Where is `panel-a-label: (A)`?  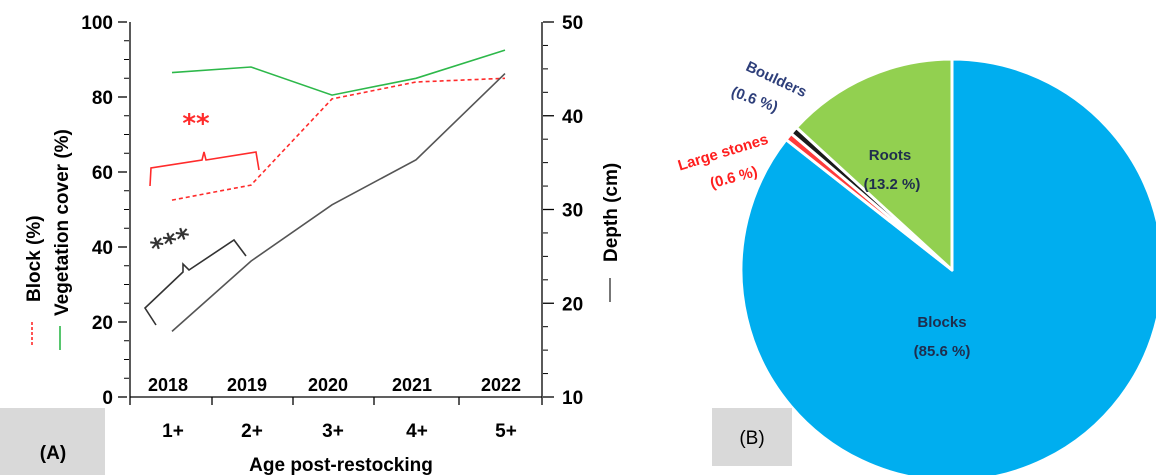
panel-a-label: (A) is located at coordinates (53, 453).